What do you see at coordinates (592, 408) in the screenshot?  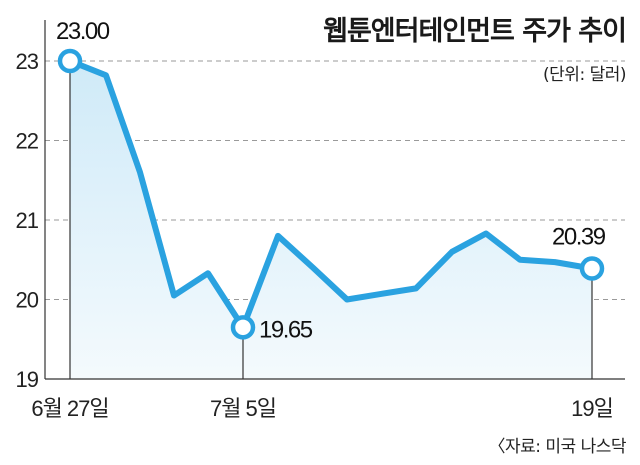 I see `x-tick-label: 19일` at bounding box center [592, 408].